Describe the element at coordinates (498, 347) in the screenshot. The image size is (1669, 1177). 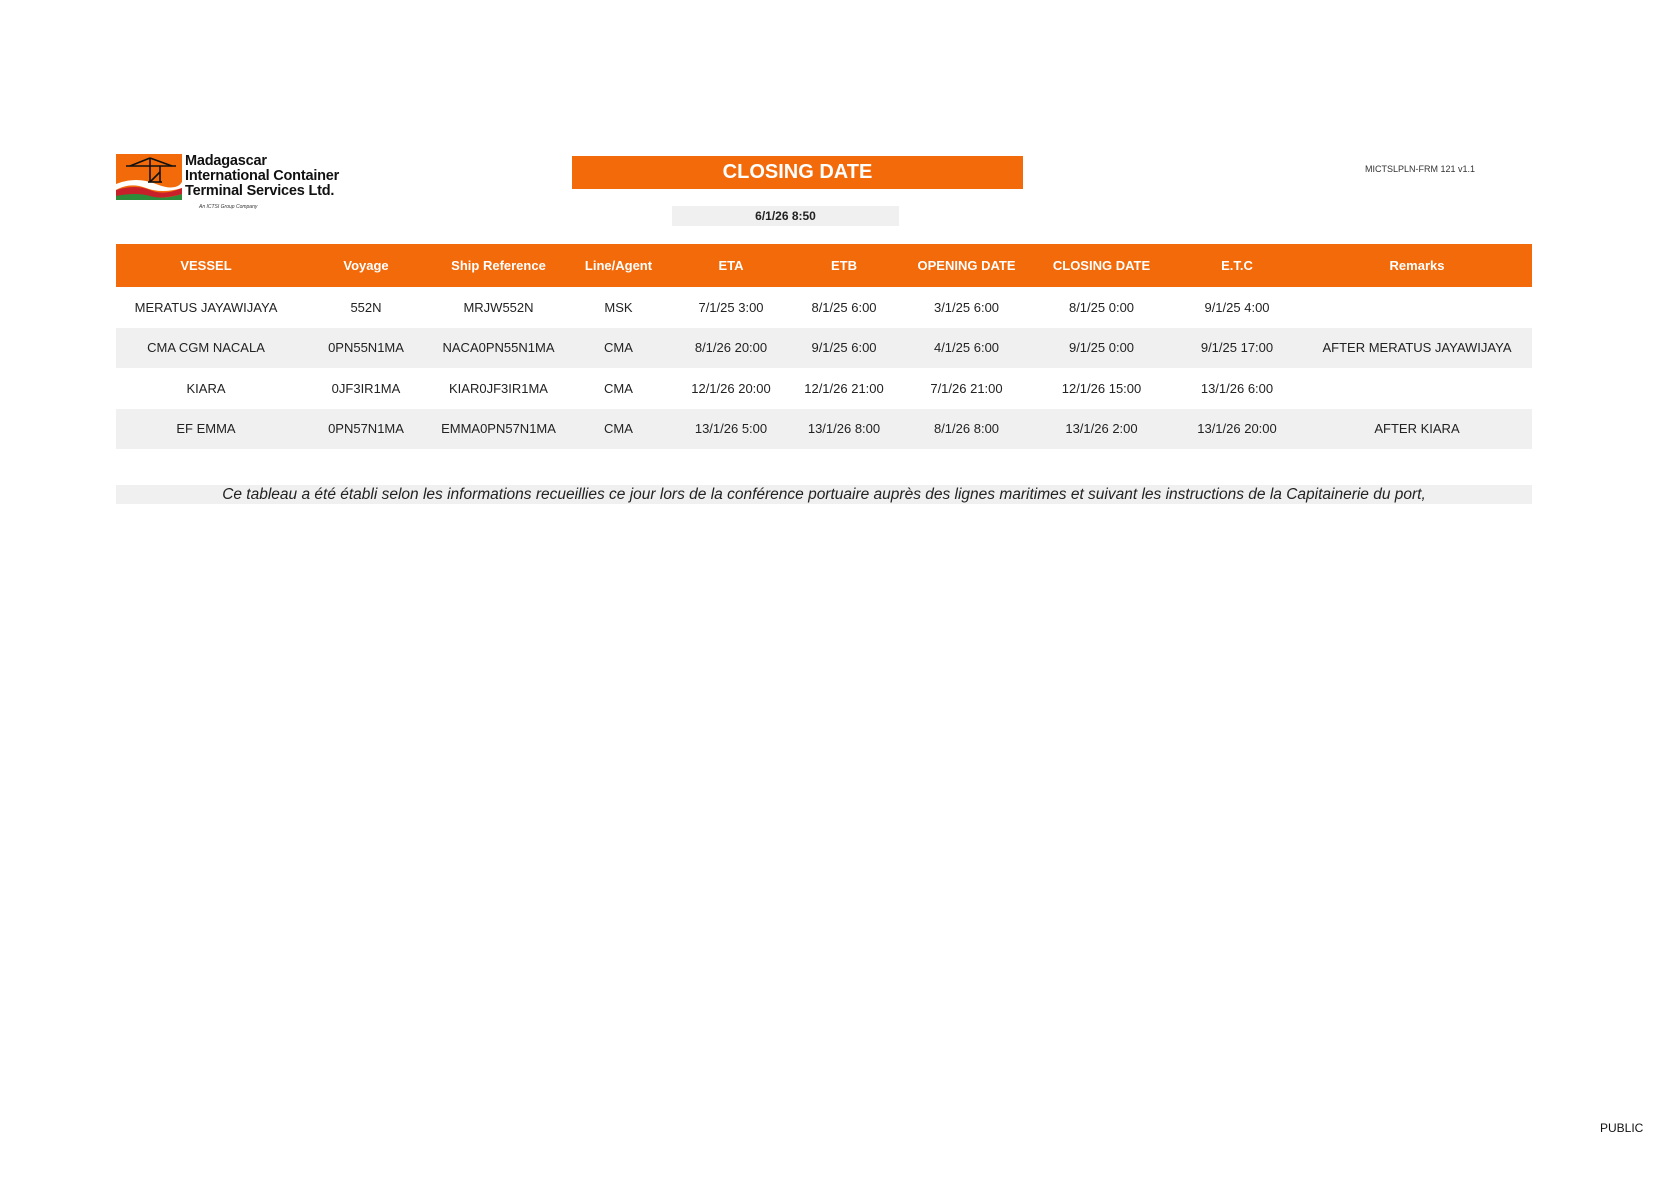
I see `cell-ship-reference: NACA0PN55N1MA` at that location.